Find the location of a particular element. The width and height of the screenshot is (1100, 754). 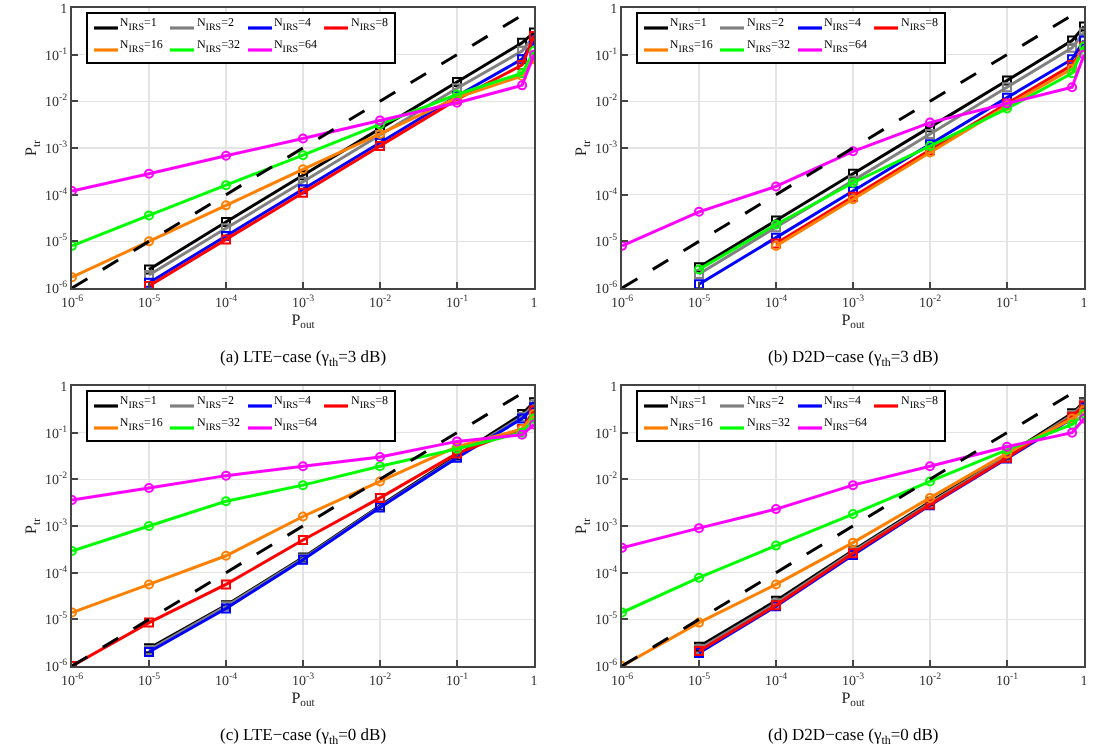

text: (b) D2D−case (γ$_{th}$=3 dB) is located at coordinates (853, 358).